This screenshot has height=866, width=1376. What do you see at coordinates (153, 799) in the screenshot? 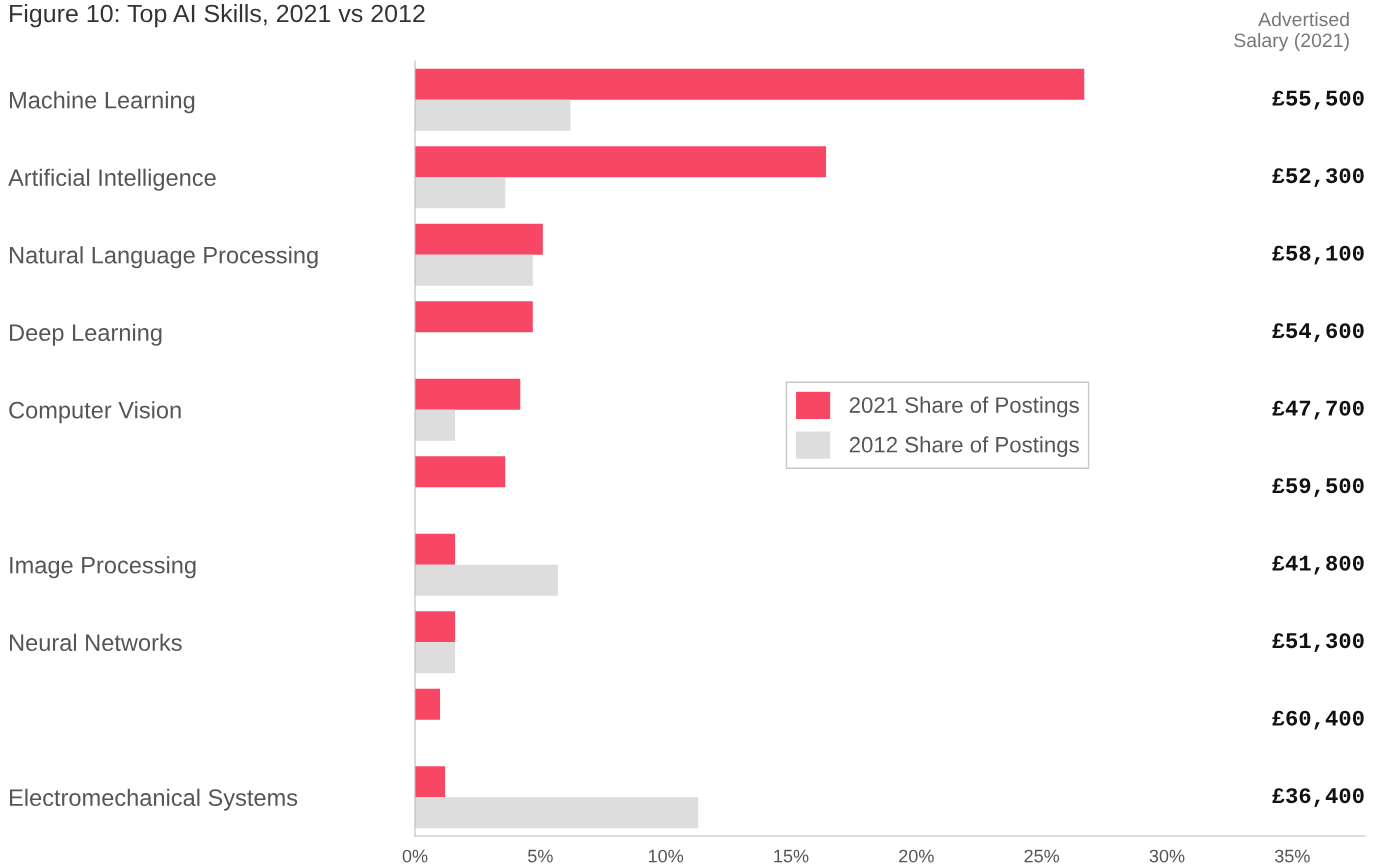
I see `y-tick-label: Electromechanical Systems` at bounding box center [153, 799].